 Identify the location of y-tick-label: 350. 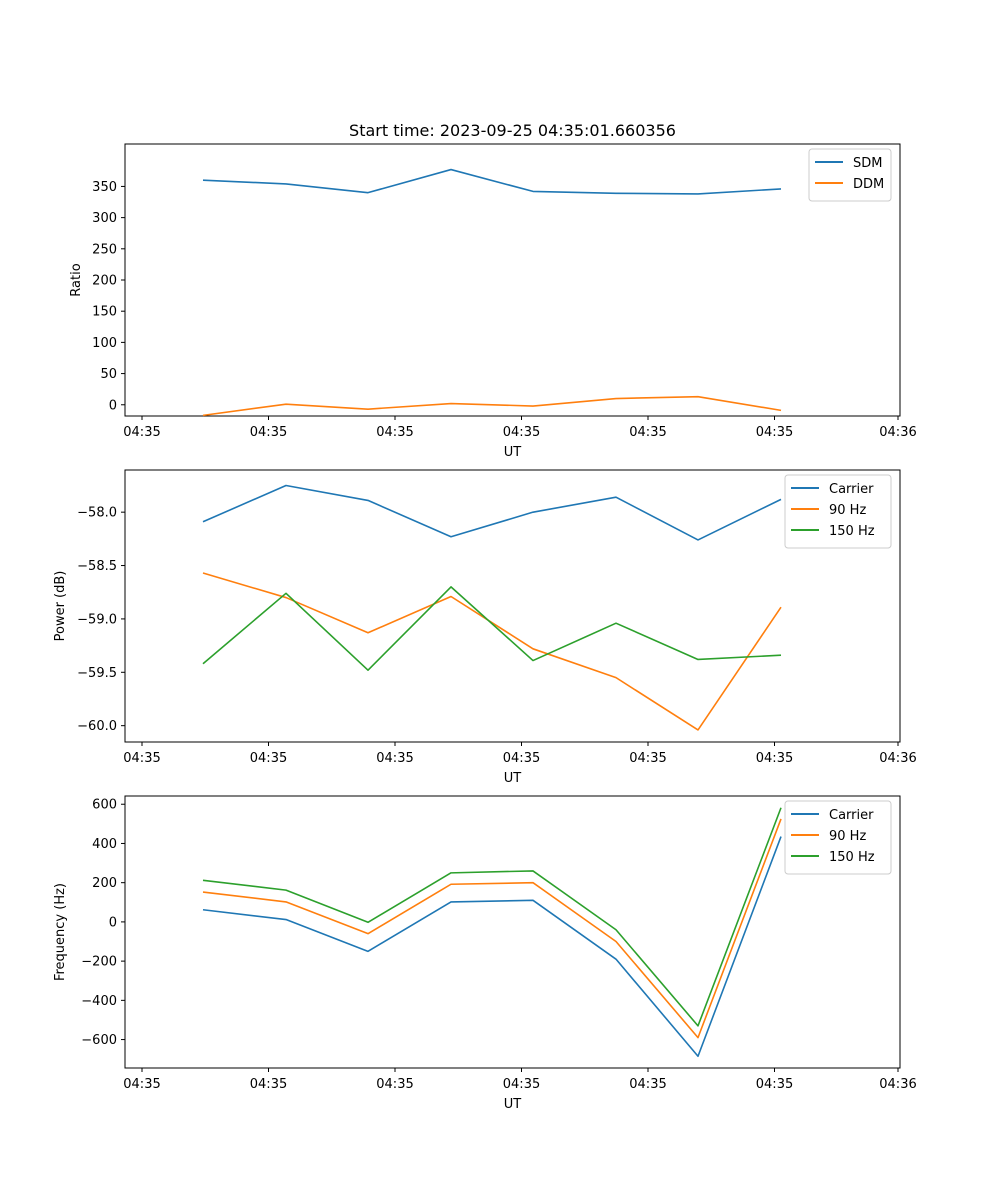
(104, 187).